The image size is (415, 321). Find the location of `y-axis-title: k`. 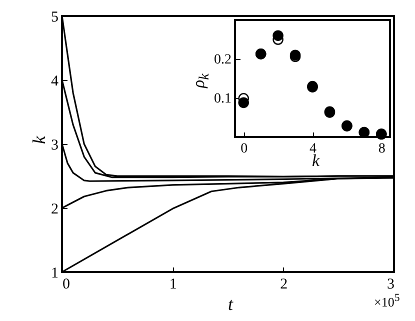

y-axis-title: k is located at coordinates (39, 140).